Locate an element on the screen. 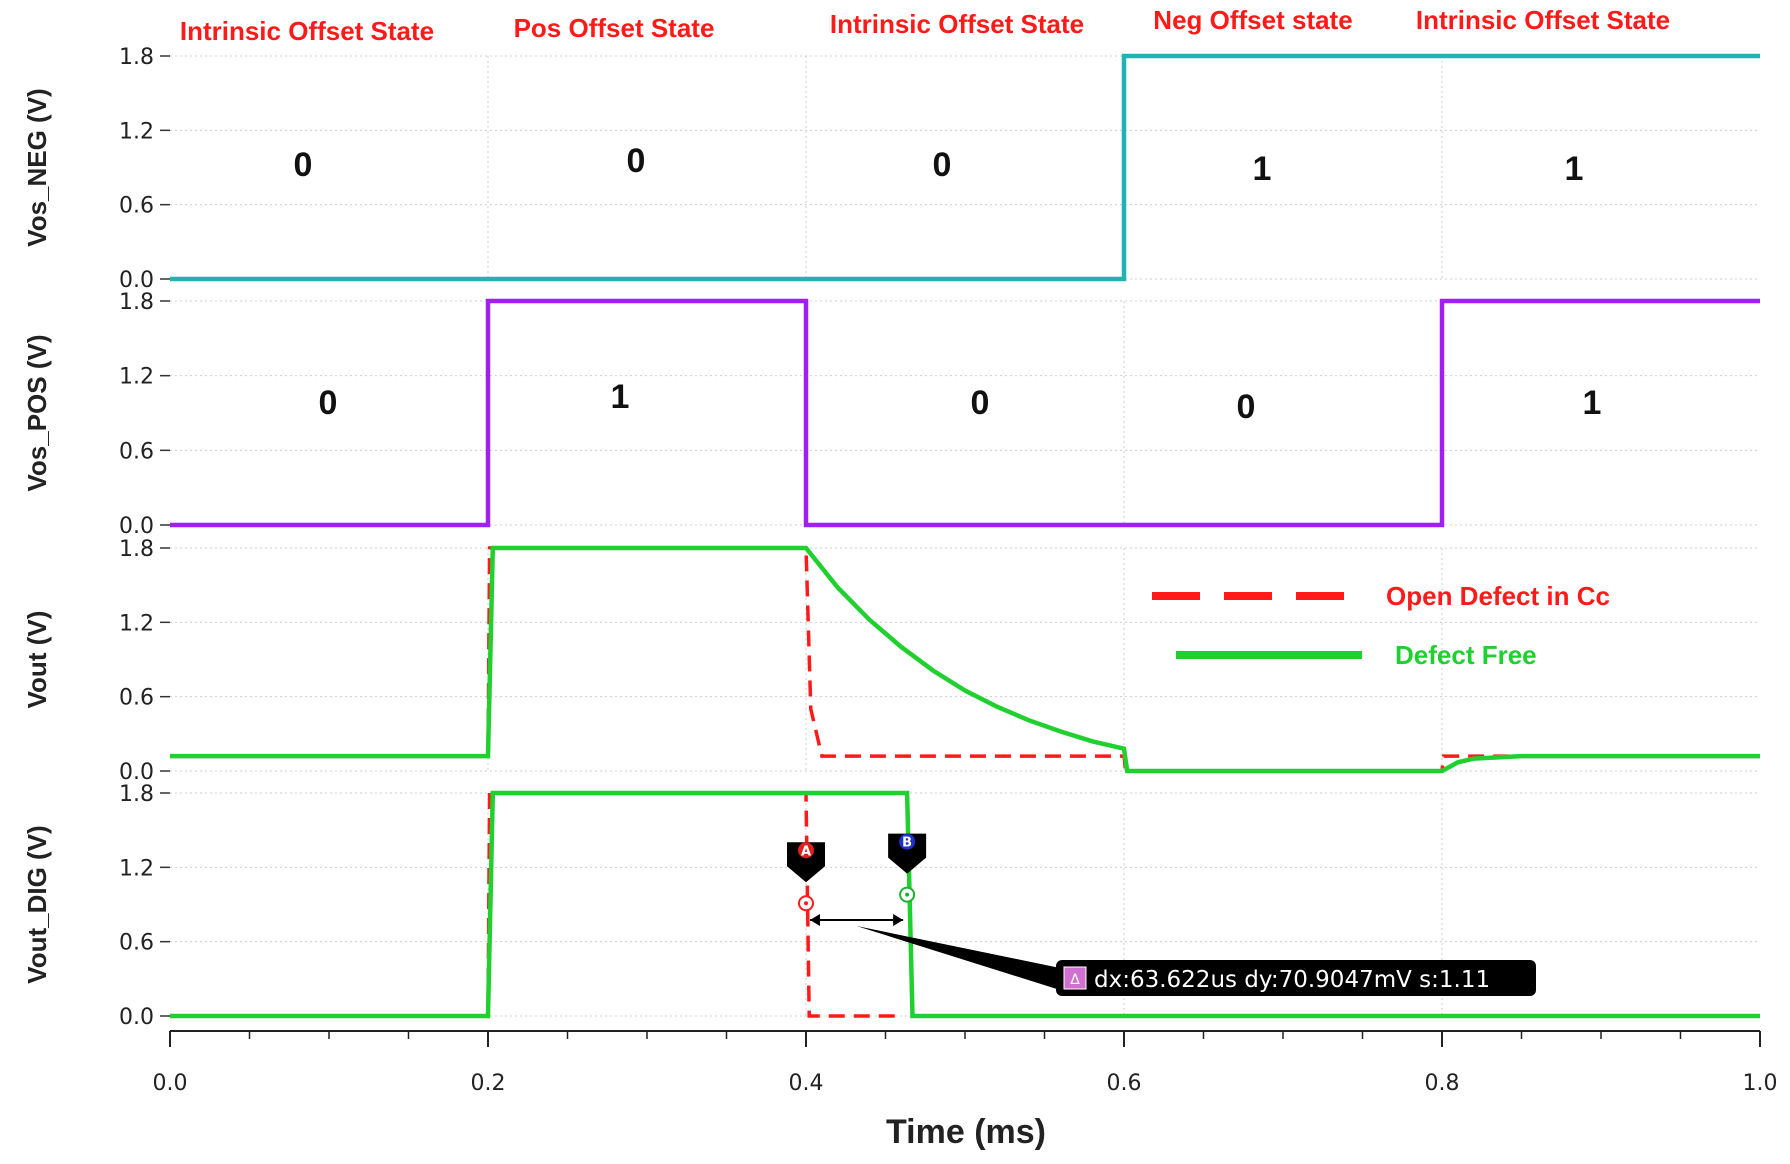 The height and width of the screenshot is (1164, 1790). y-axis-label: Vos_POS (V) is located at coordinates (37, 412).